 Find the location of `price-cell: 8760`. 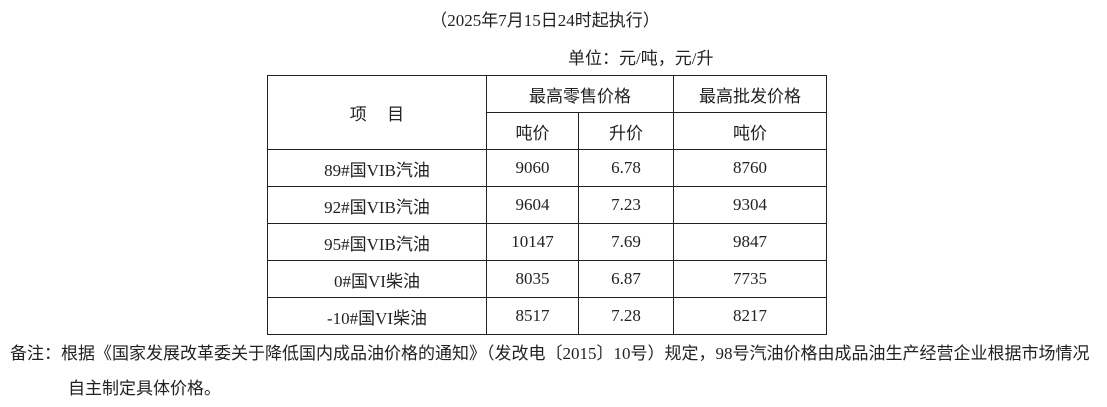

price-cell: 8760 is located at coordinates (750, 168).